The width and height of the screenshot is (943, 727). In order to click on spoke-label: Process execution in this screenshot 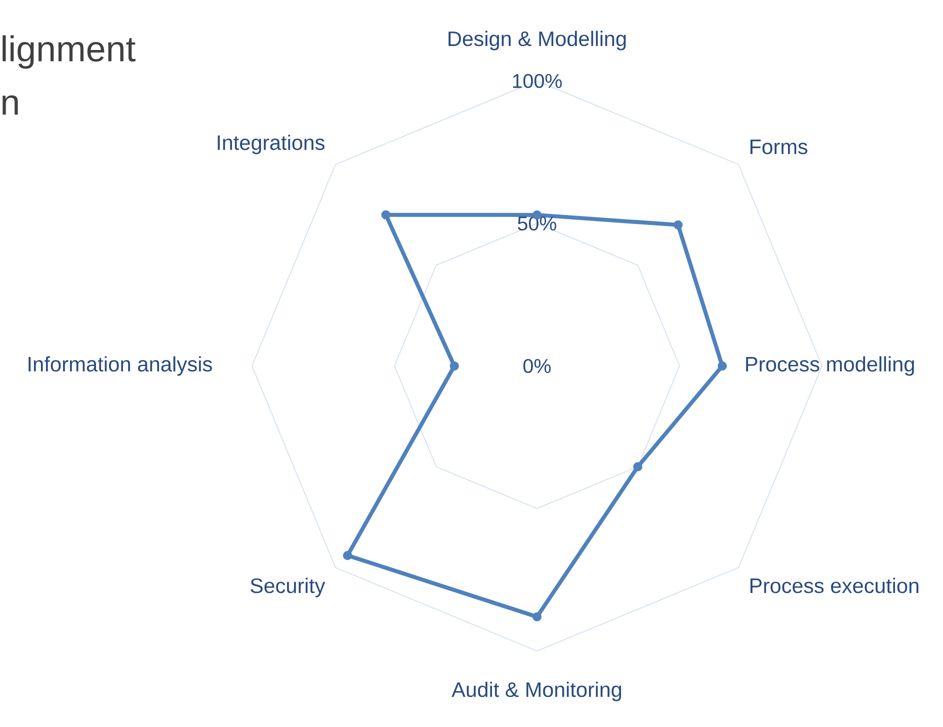, I will do `click(834, 586)`.